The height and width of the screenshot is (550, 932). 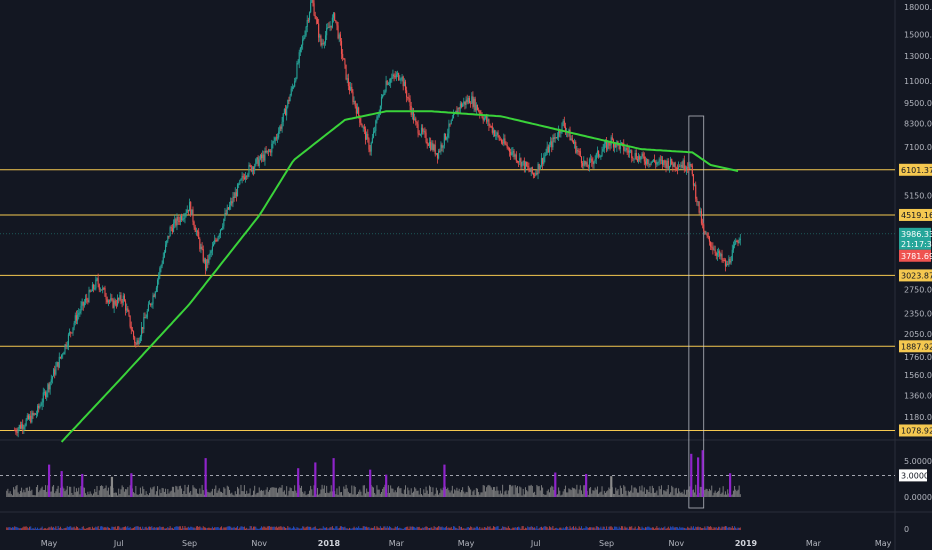 I want to click on x-tick-label: Nov, so click(x=259, y=543).